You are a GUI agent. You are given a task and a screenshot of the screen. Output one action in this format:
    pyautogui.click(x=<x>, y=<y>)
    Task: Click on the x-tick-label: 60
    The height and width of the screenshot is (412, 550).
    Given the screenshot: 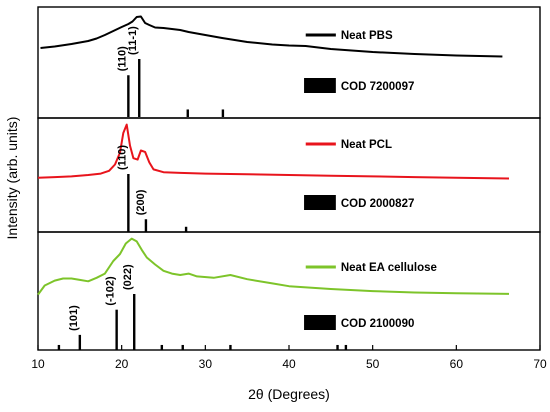 What is the action you would take?
    pyautogui.click(x=457, y=364)
    